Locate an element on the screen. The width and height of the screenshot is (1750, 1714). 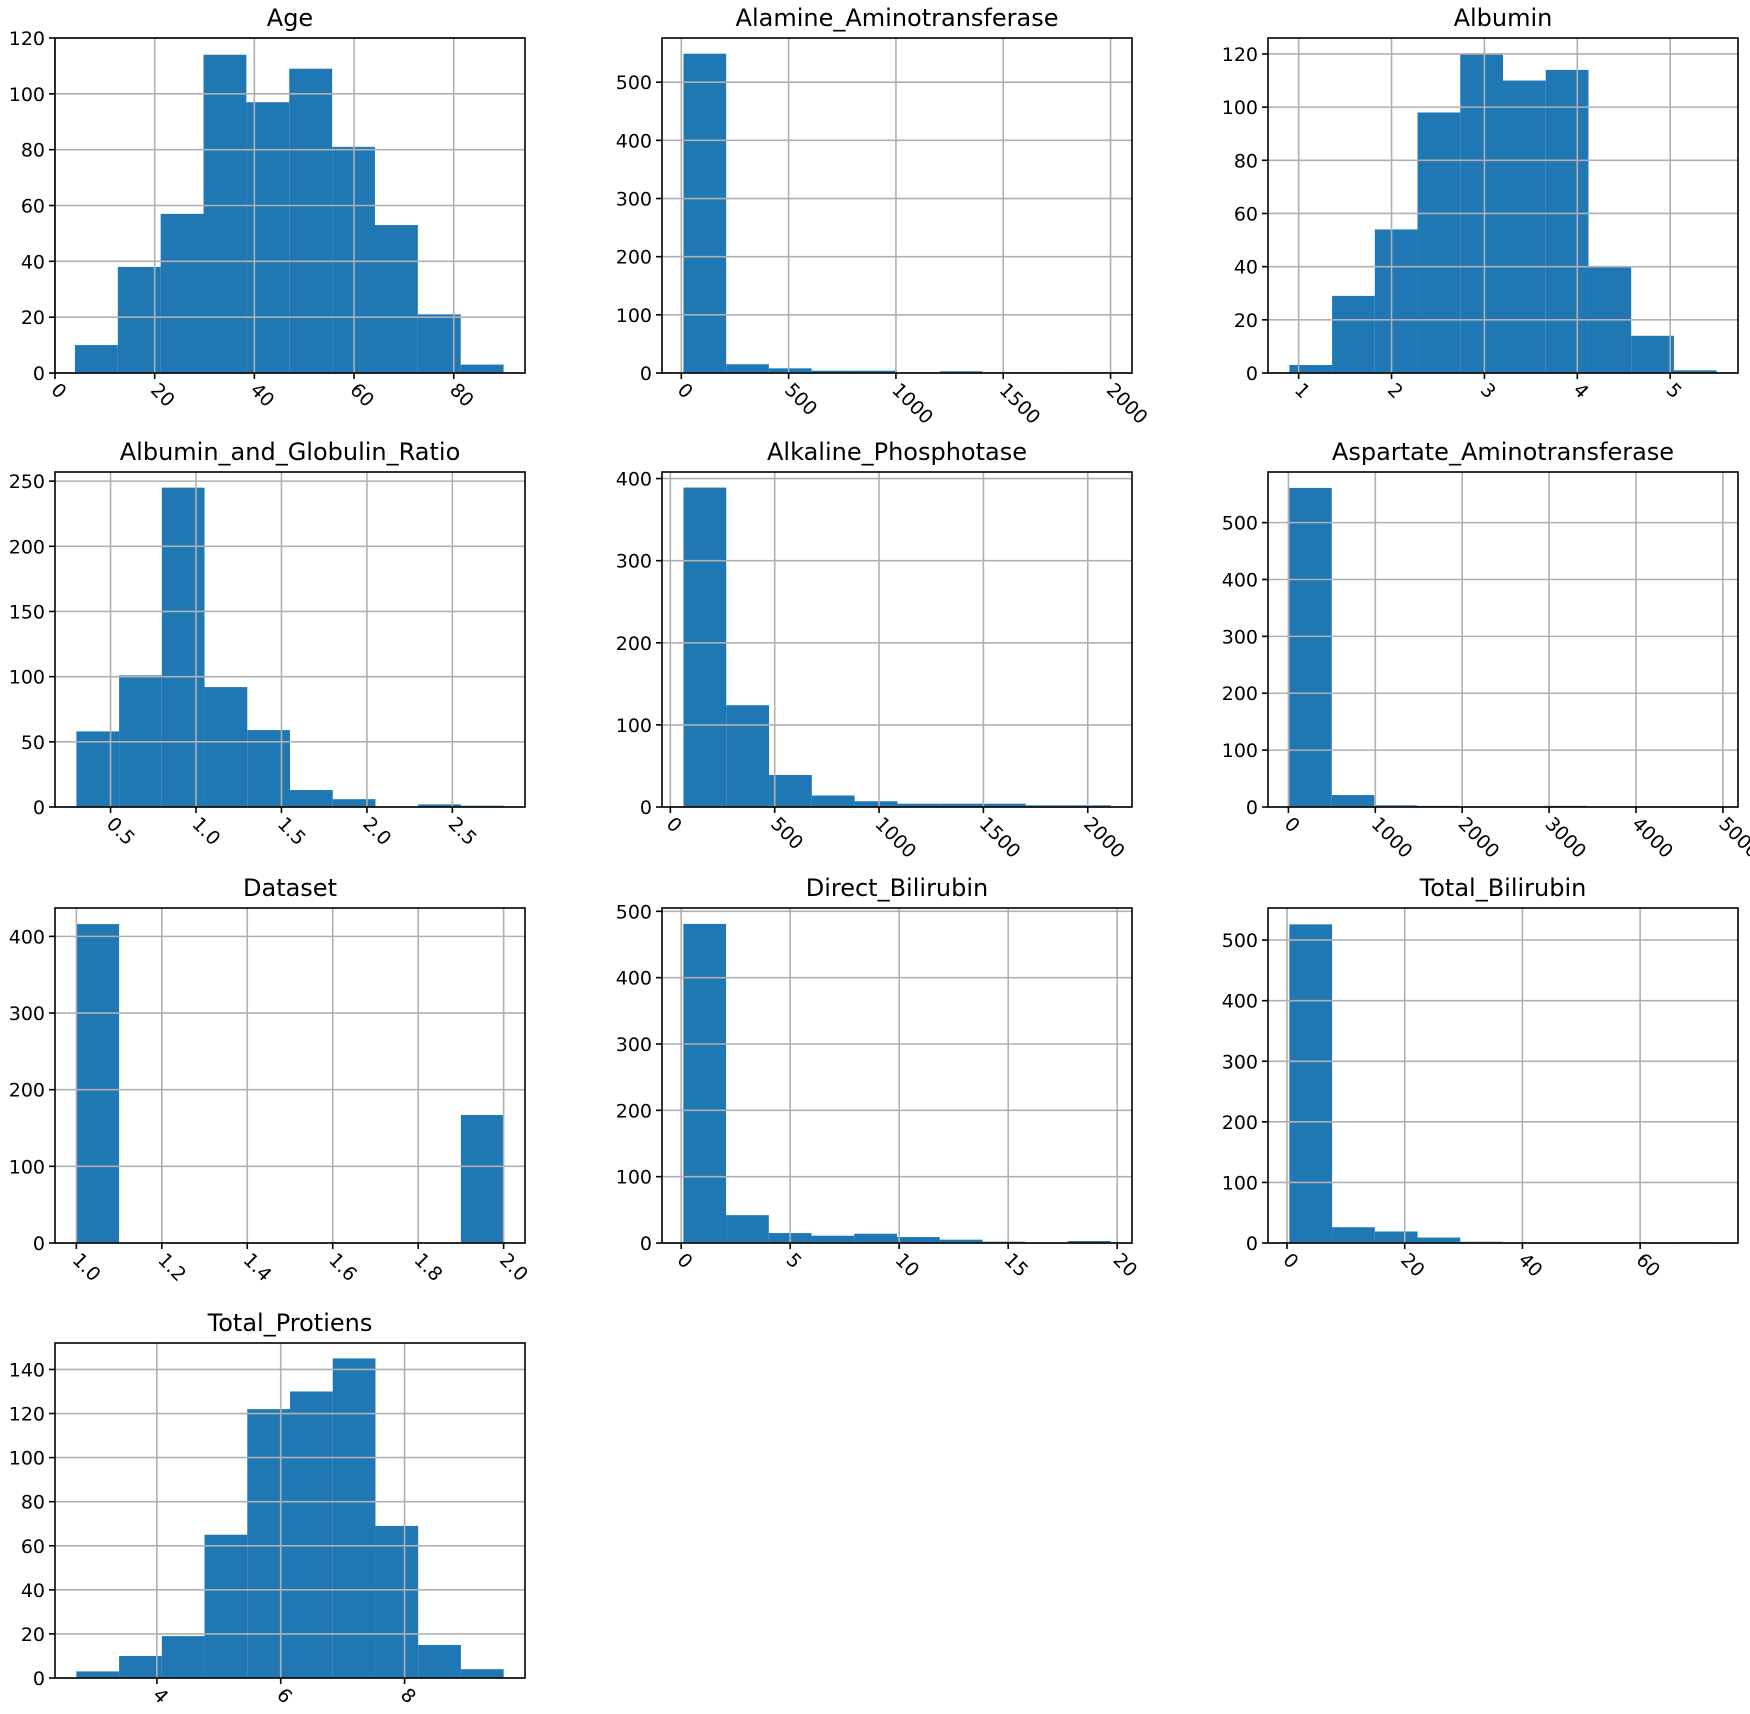
alamine-aminotransferase-x-tick-label: 2000 is located at coordinates (1127, 404).